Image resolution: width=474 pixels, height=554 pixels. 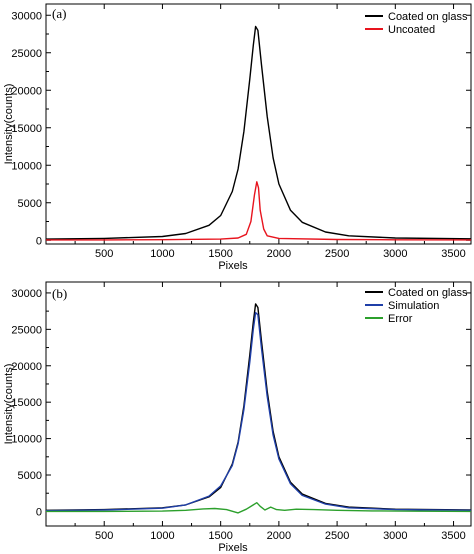 I want to click on legend-entry: Uncoated, so click(x=411, y=30).